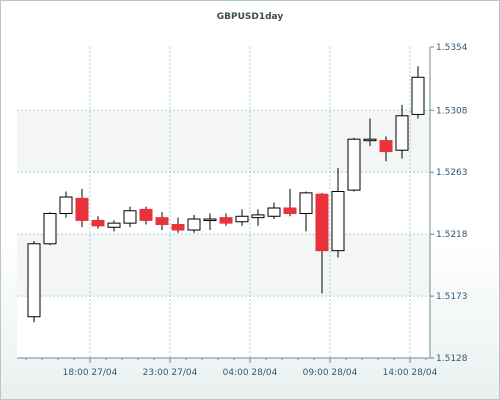 The width and height of the screenshot is (500, 400). I want to click on chart-title: GBPUSD1day, so click(250, 17).